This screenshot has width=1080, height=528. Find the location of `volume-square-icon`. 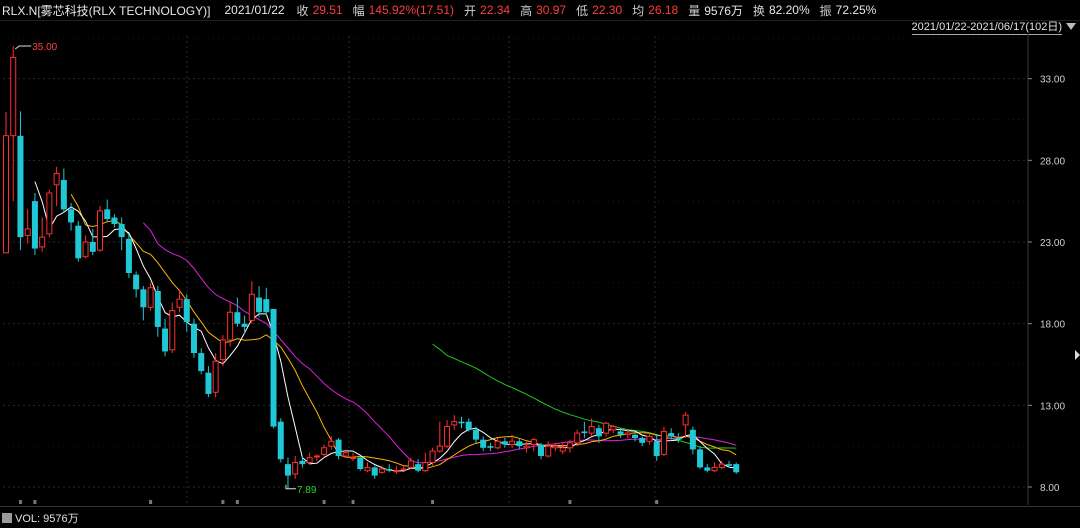

volume-square-icon is located at coordinates (7, 518).